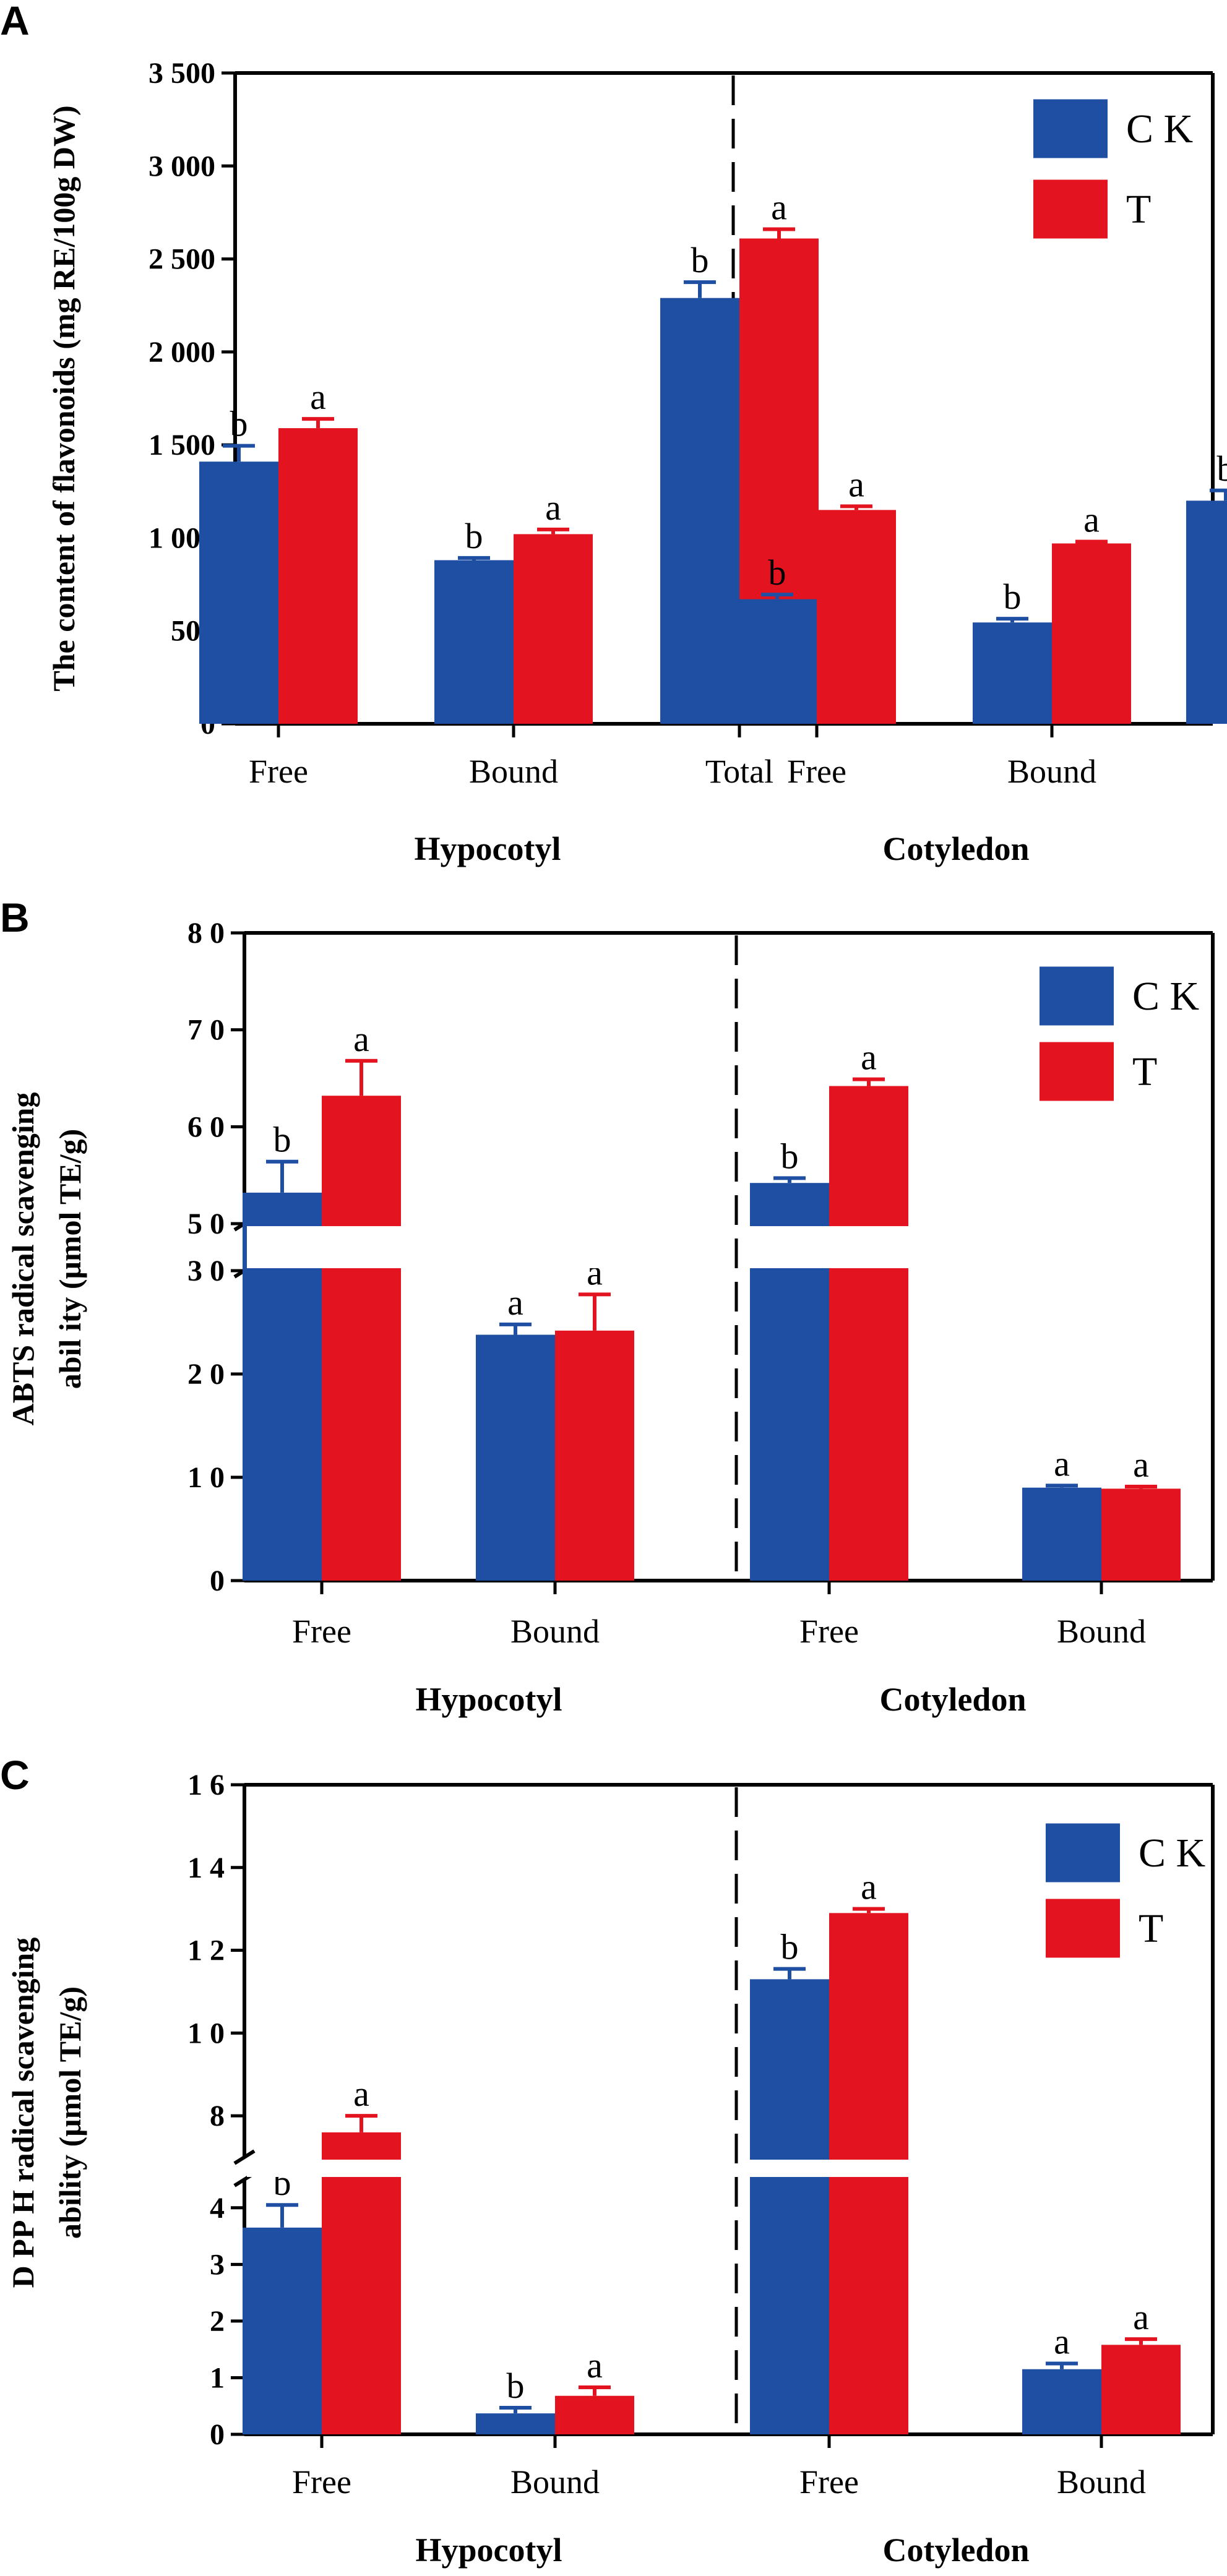 The width and height of the screenshot is (1227, 2576). I want to click on legend-label: C K, so click(1165, 996).